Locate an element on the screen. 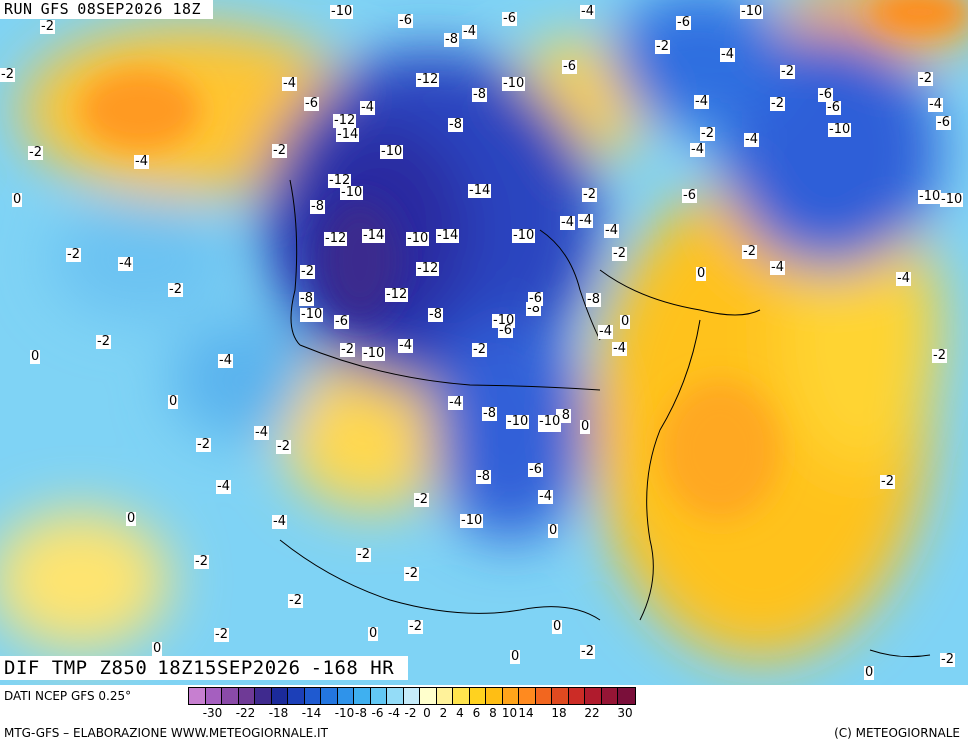 The width and height of the screenshot is (968, 745). field-title: DIF TMP Z850 18Z15SEP2026 -168 HR is located at coordinates (204, 668).